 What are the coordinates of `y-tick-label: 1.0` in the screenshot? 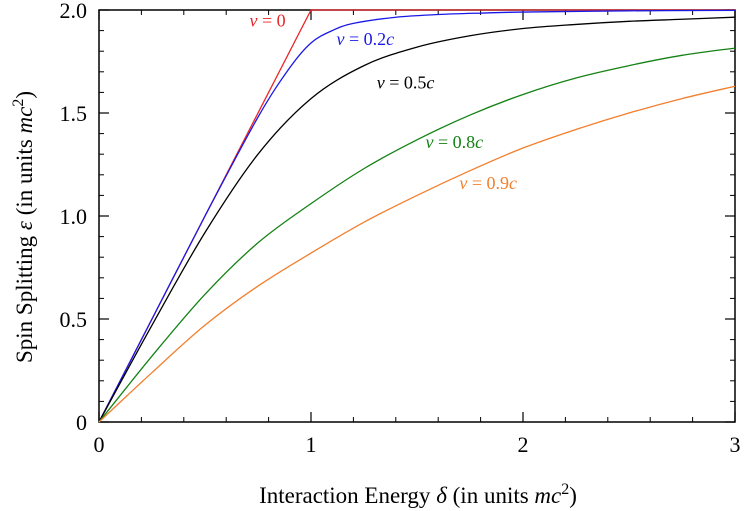 It's located at (74, 216).